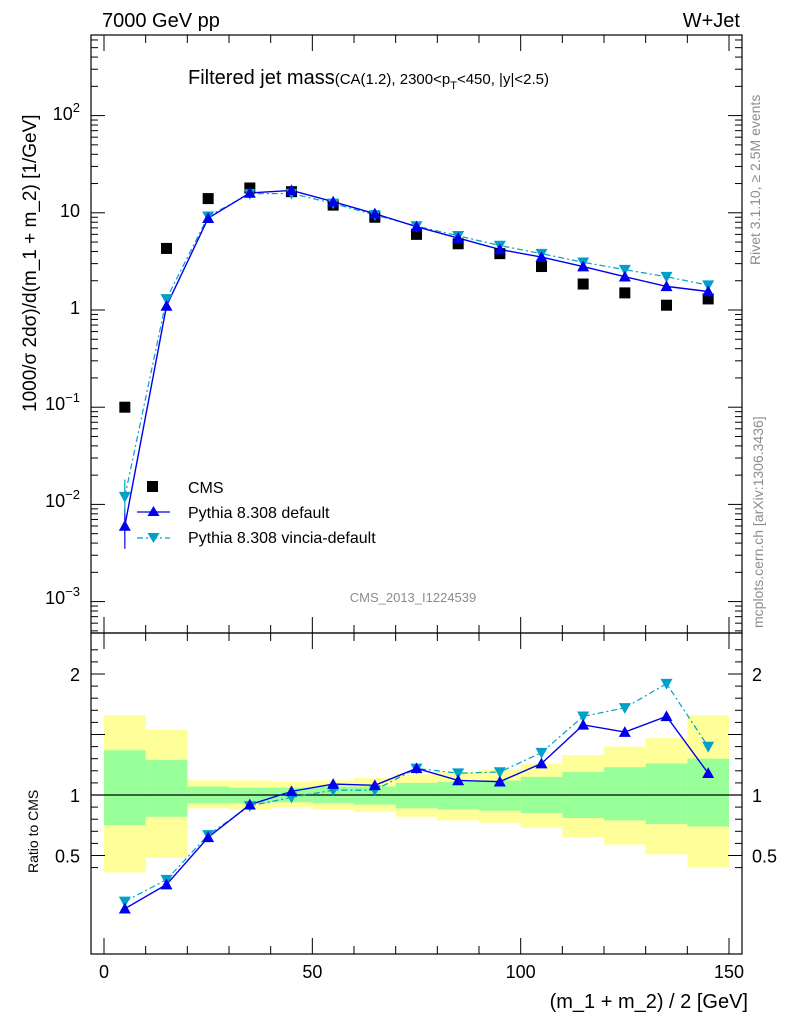  Describe the element at coordinates (758, 522) in the screenshot. I see `mcplots-label: mcplots.cern.ch [arXiv:1306.3436]` at that location.